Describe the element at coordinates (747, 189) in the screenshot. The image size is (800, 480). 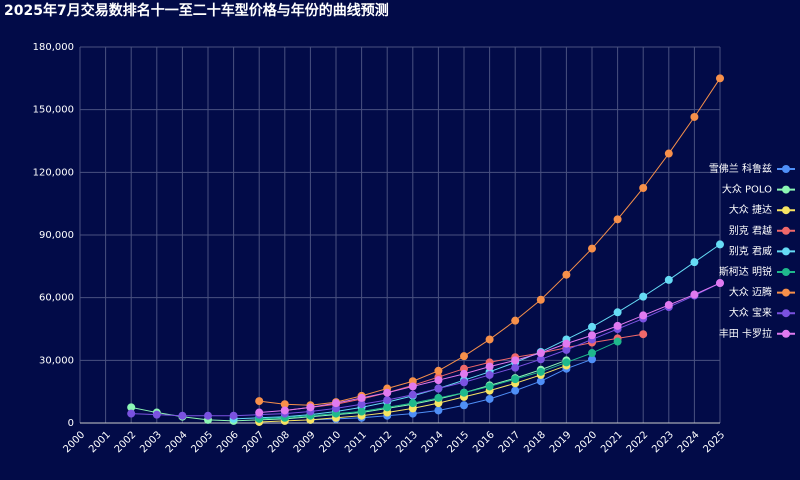
I see `legend-label: 大众 POLO` at that location.